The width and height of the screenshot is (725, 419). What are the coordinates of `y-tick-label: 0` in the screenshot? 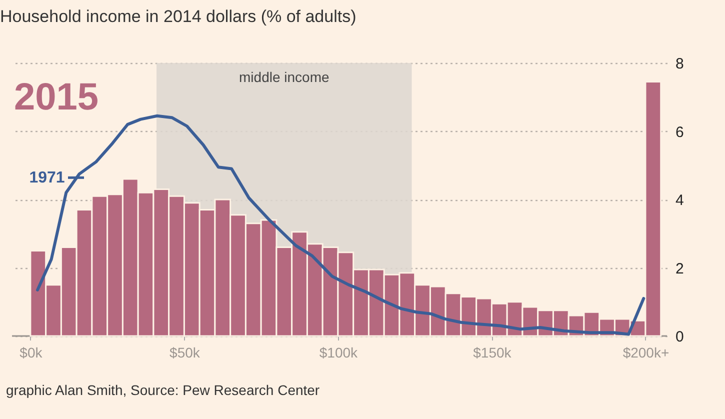 It's located at (680, 337).